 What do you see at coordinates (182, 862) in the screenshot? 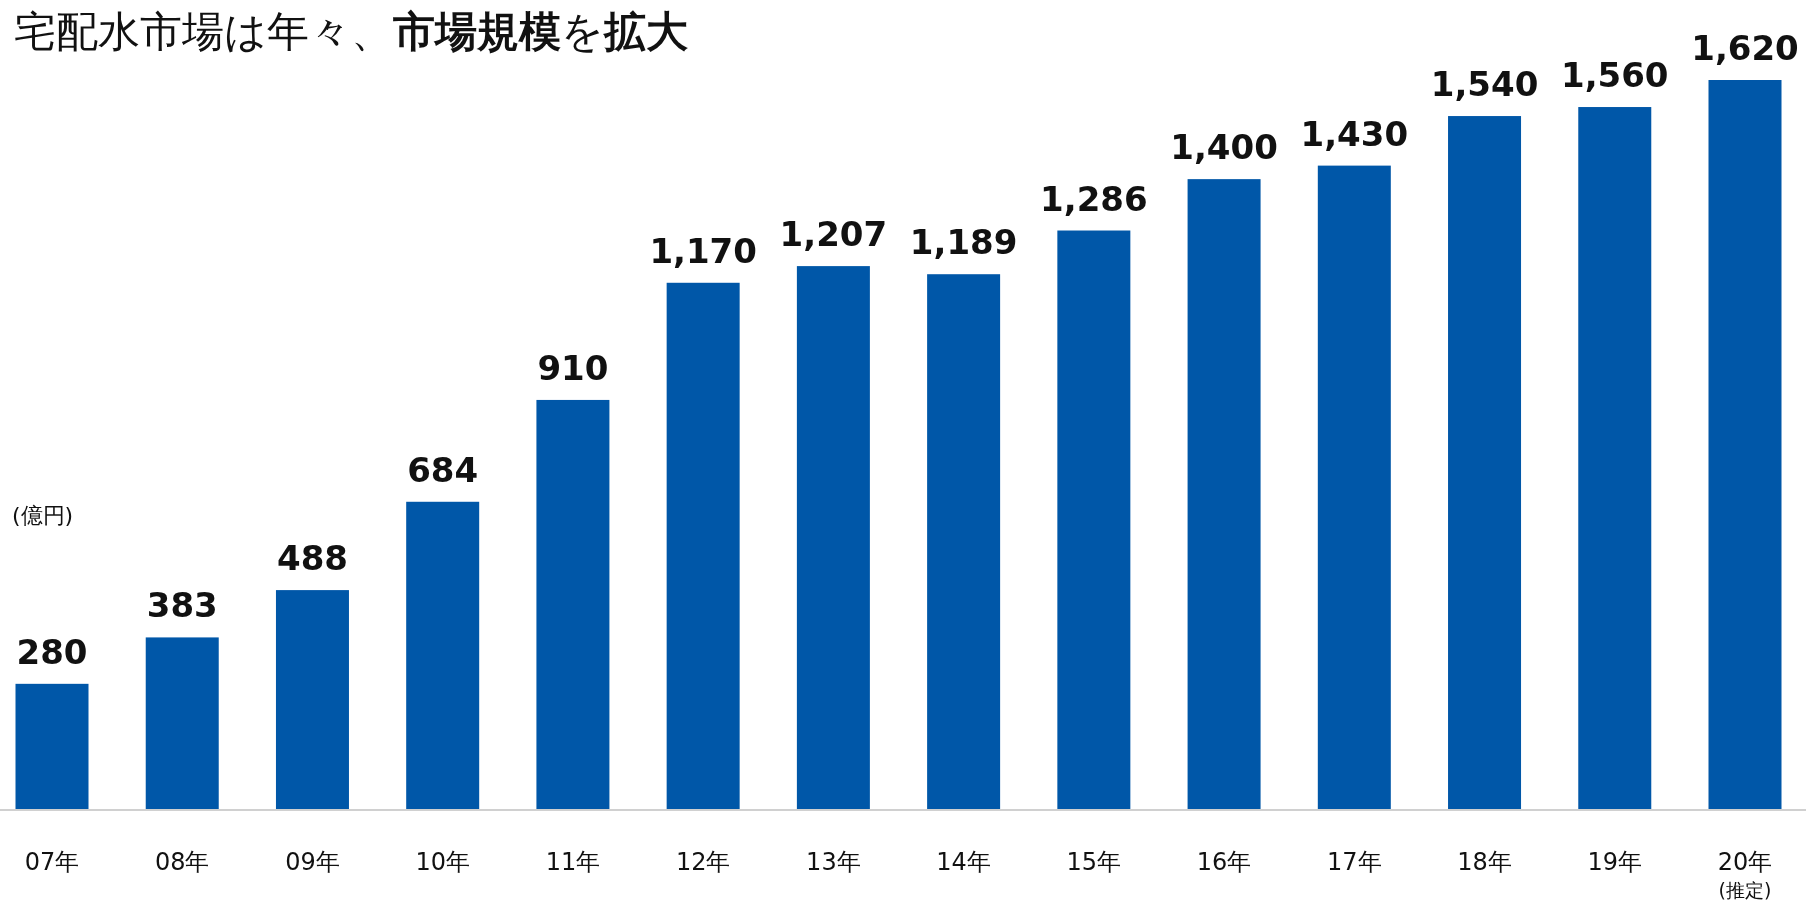
I see `x-tick-label: 08年` at bounding box center [182, 862].